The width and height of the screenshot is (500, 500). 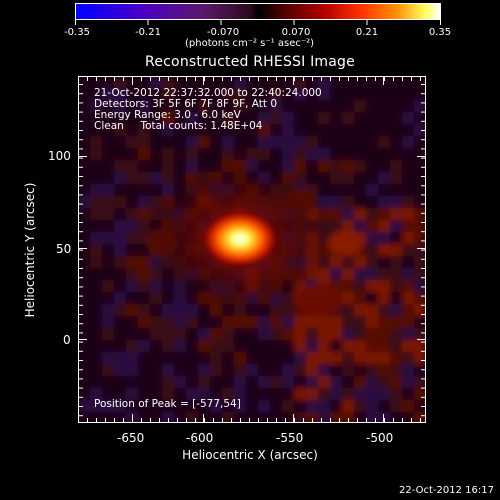 What do you see at coordinates (77, 32) in the screenshot?
I see `colorbar-tick-label: -0.35` at bounding box center [77, 32].